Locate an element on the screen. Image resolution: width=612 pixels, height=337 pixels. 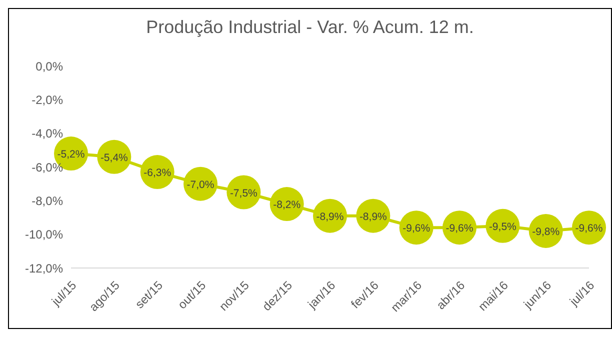
y-tick-label: -10,0% is located at coordinates (44, 235).